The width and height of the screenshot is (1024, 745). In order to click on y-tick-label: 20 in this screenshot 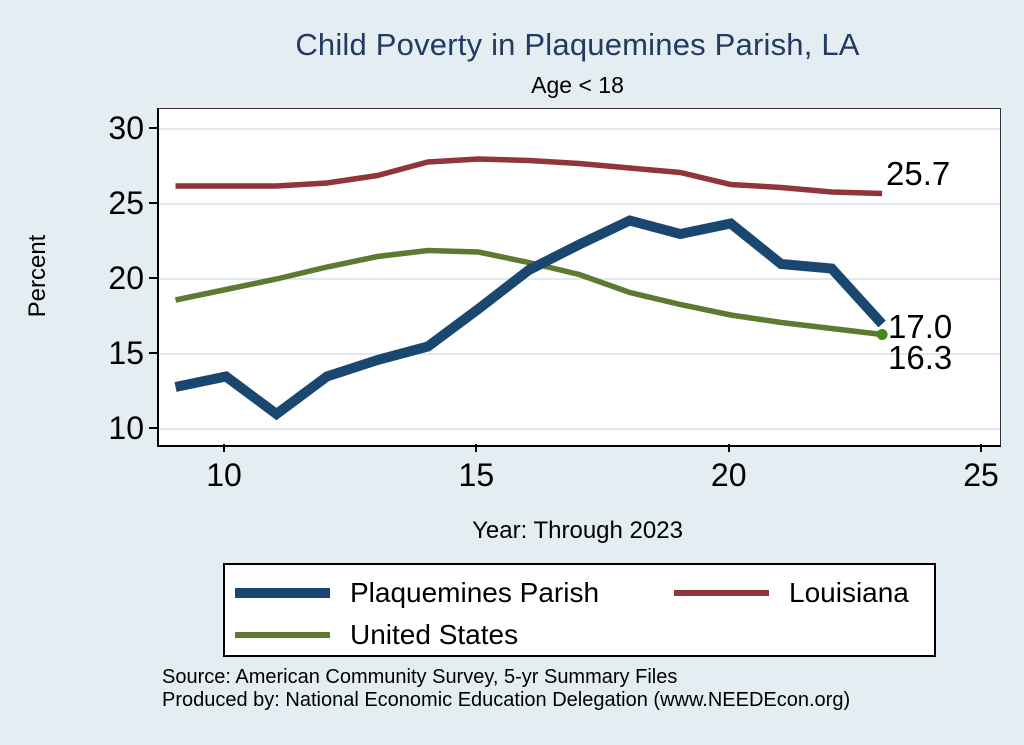, I will do `click(126, 278)`.